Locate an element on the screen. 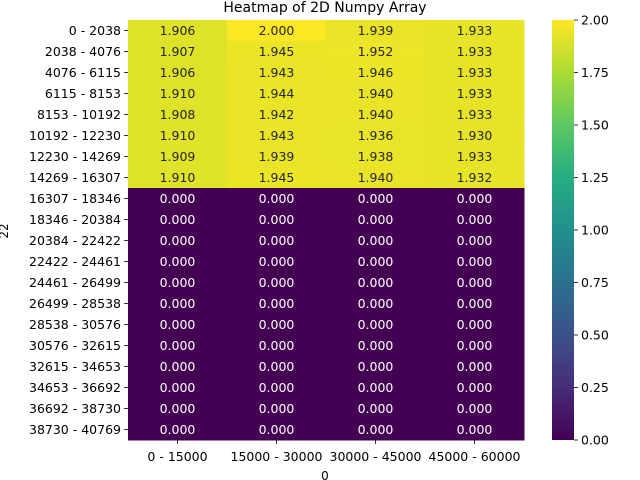 The width and height of the screenshot is (640, 480). cell-value-label: 1.940 is located at coordinates (376, 177).